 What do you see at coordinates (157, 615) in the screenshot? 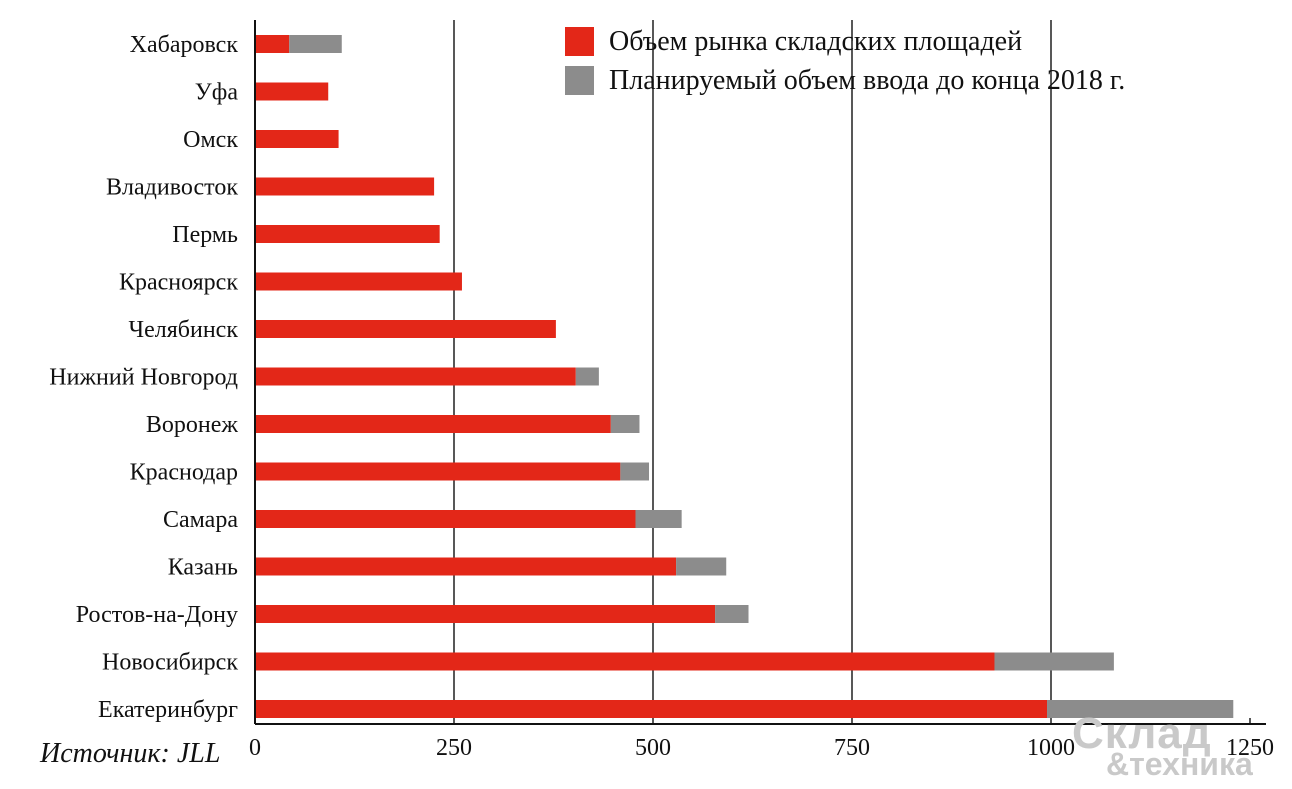
I see `category-label: Ростов-на-Дону` at bounding box center [157, 615].